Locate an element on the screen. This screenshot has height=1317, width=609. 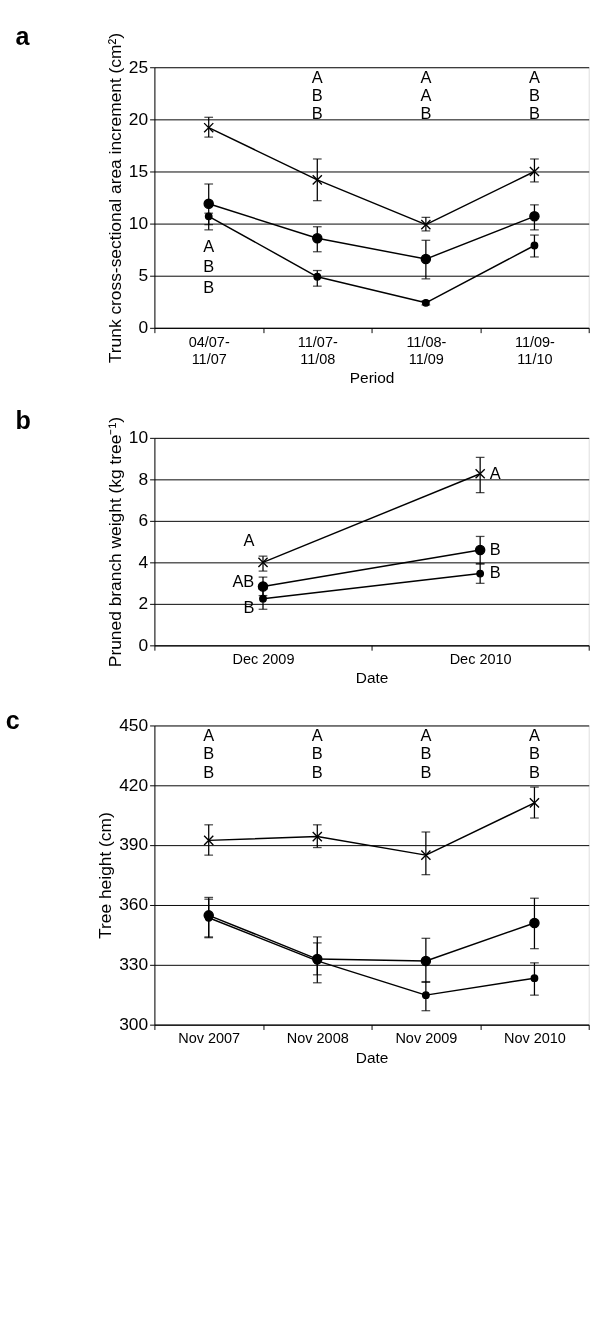
x-tick-label: Dec 2009 is located at coordinates (263, 659).